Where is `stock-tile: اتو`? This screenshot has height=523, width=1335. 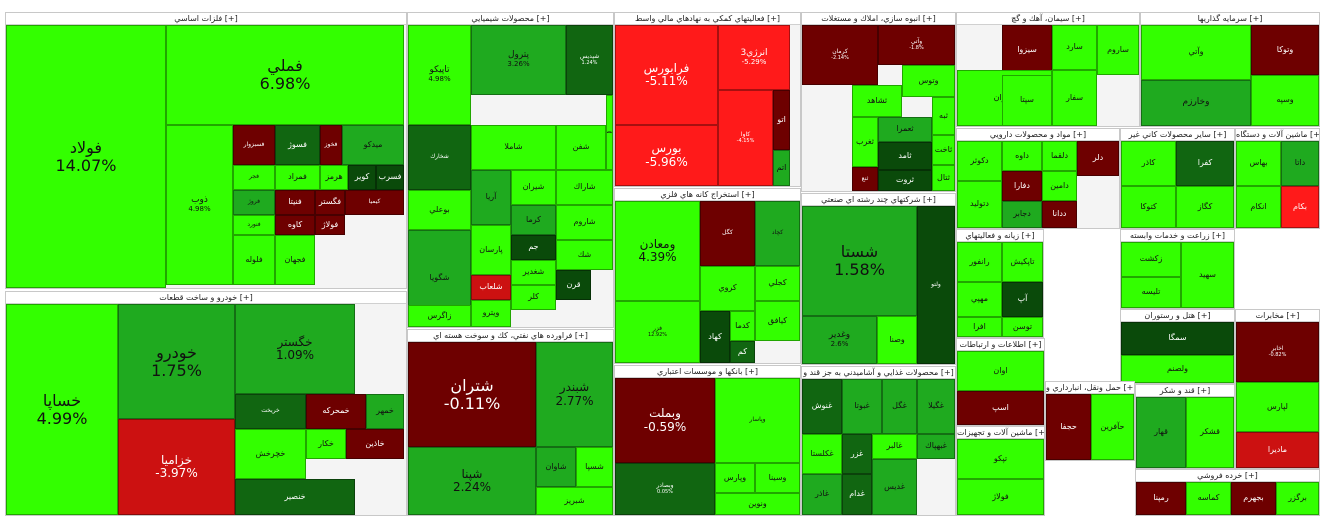
stock-tile: اتو is located at coordinates (781, 120).